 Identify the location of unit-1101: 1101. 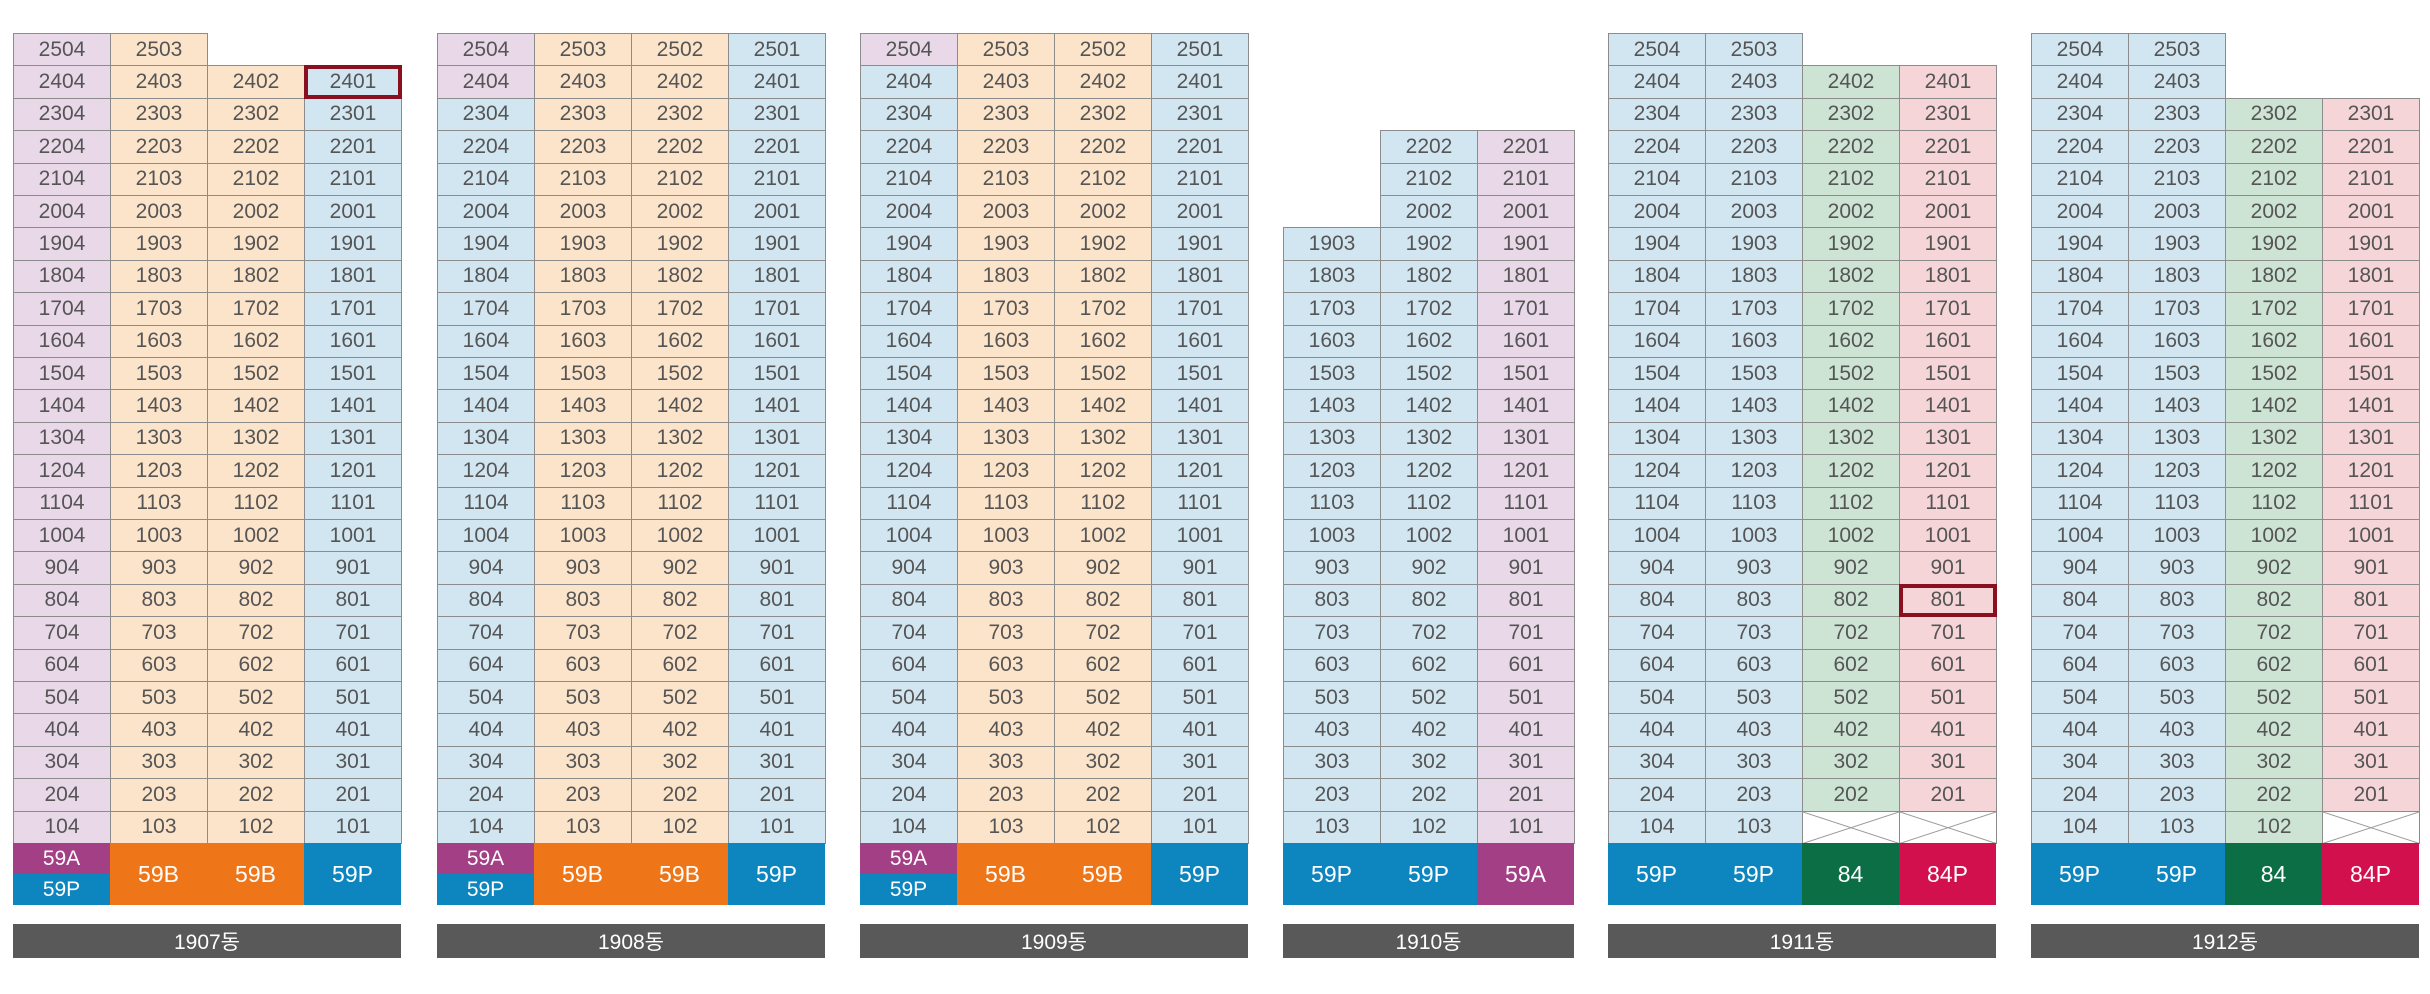
(1526, 503).